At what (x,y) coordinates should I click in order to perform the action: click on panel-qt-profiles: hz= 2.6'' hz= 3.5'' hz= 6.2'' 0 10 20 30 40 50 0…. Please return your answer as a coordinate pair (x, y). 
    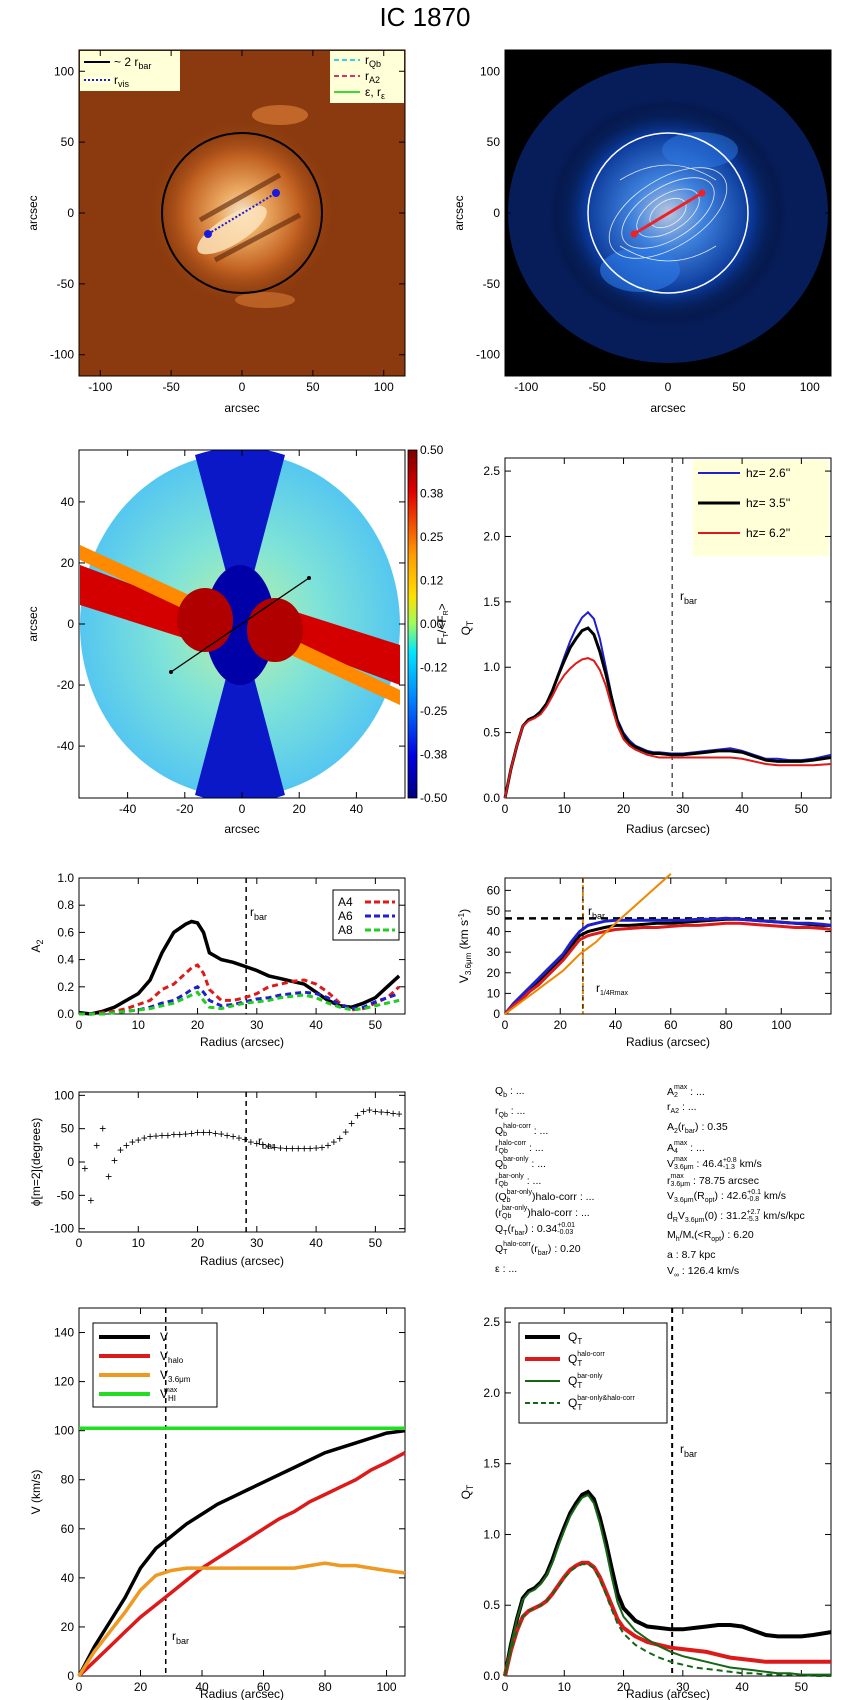
    Looking at the image, I should click on (645, 646).